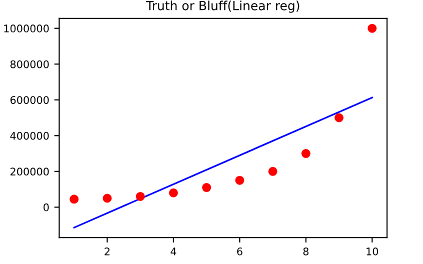 Image resolution: width=423 pixels, height=264 pixels. Describe the element at coordinates (223, 6) in the screenshot. I see `chart-title: Truth or Bluff(Linear reg)` at that location.